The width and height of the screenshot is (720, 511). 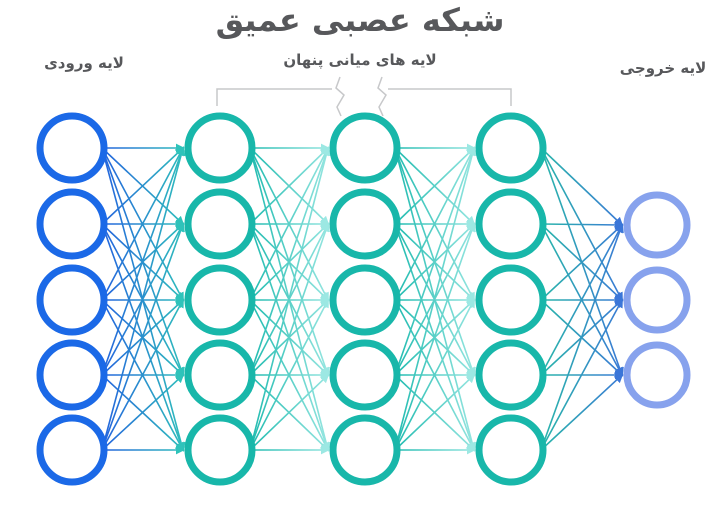 I want to click on diagram-title: شبکه عصبی عمیق, so click(x=360, y=20).